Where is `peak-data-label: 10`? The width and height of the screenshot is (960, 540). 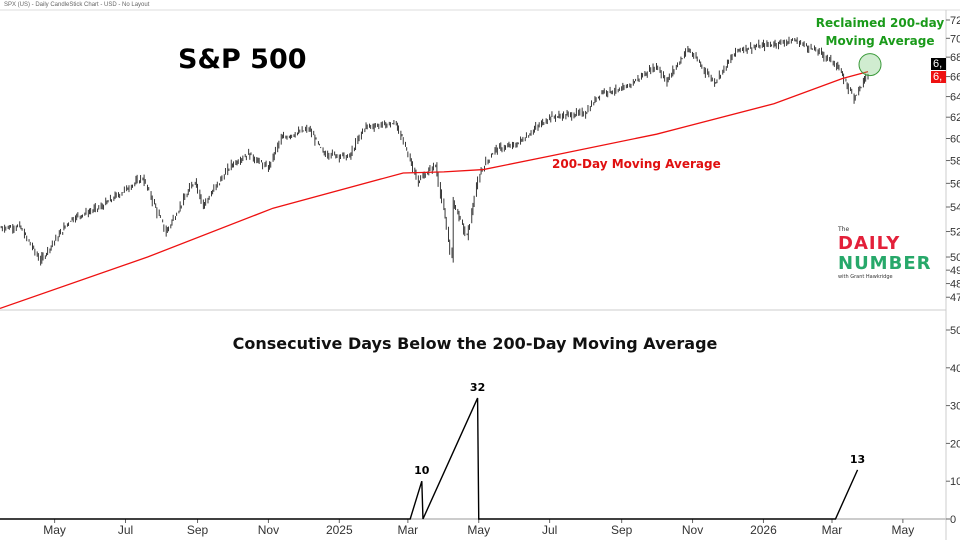 peak-data-label: 10 is located at coordinates (422, 470).